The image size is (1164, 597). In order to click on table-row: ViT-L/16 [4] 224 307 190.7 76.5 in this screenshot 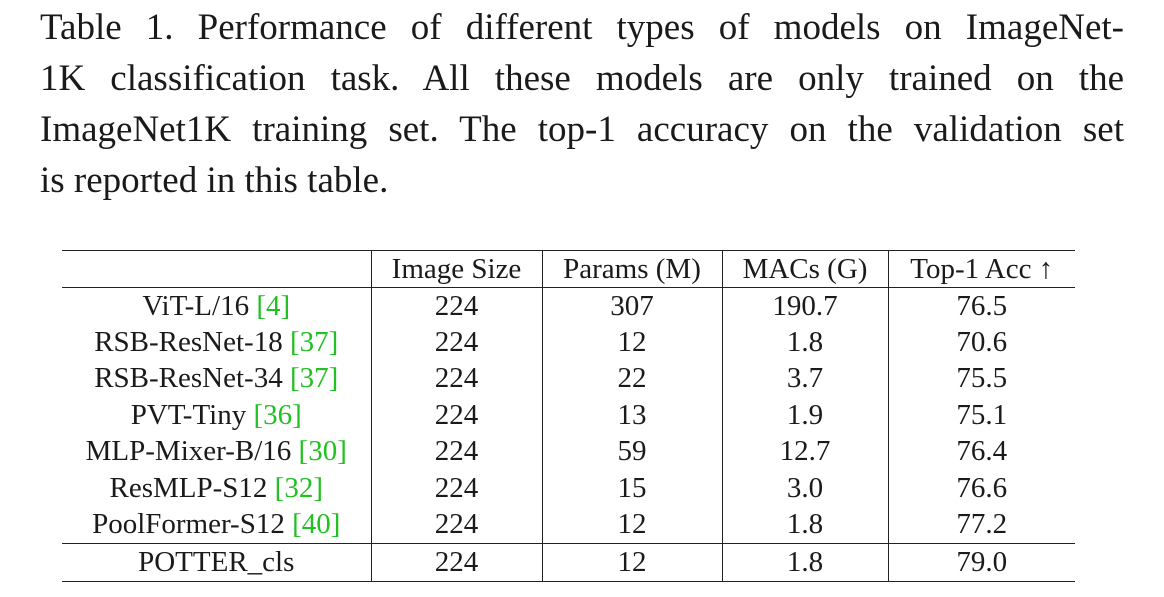, I will do `click(568, 306)`.